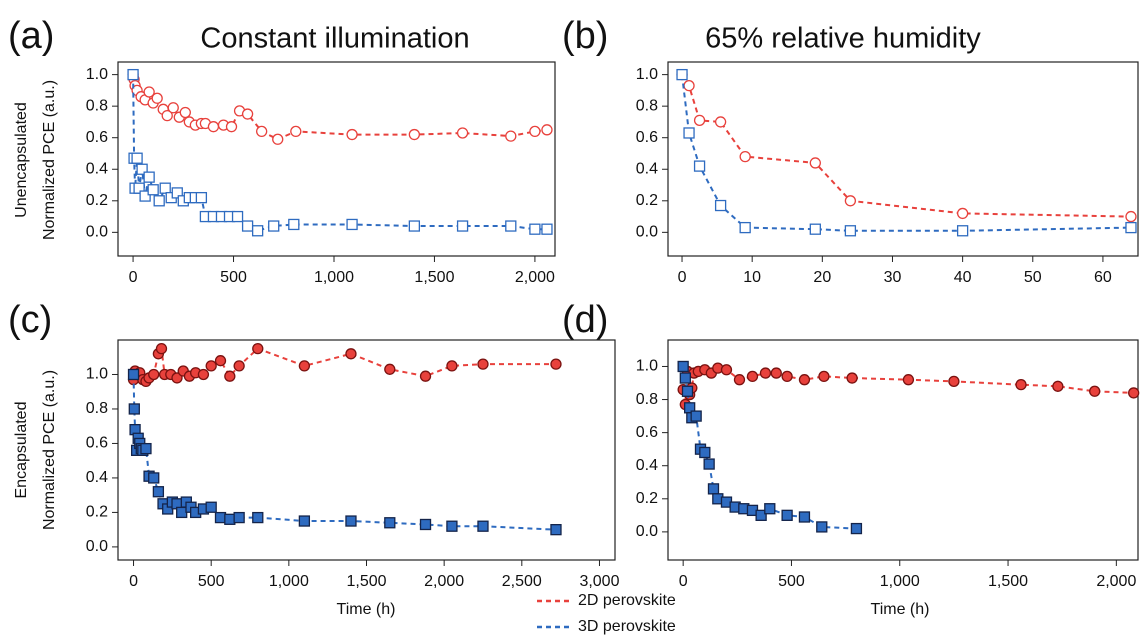 This screenshot has height=639, width=1146. Describe the element at coordinates (843, 39) in the screenshot. I see `panel-title: 65% relative humidity` at that location.